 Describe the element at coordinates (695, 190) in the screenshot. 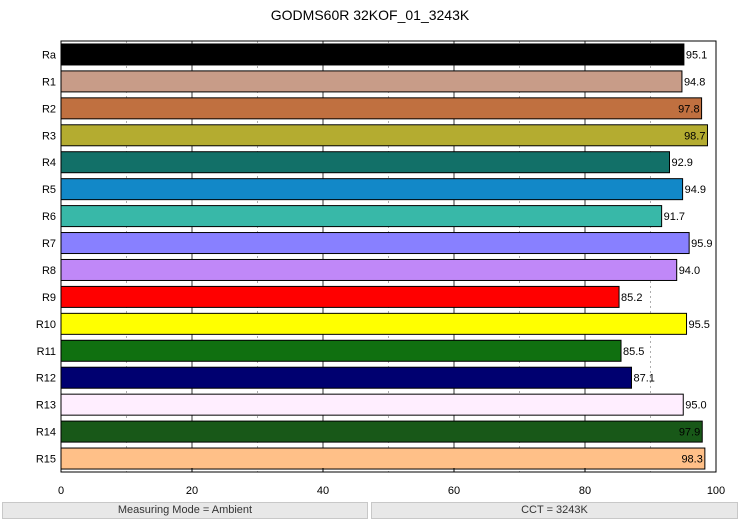

I see `value-label: 94.9` at that location.